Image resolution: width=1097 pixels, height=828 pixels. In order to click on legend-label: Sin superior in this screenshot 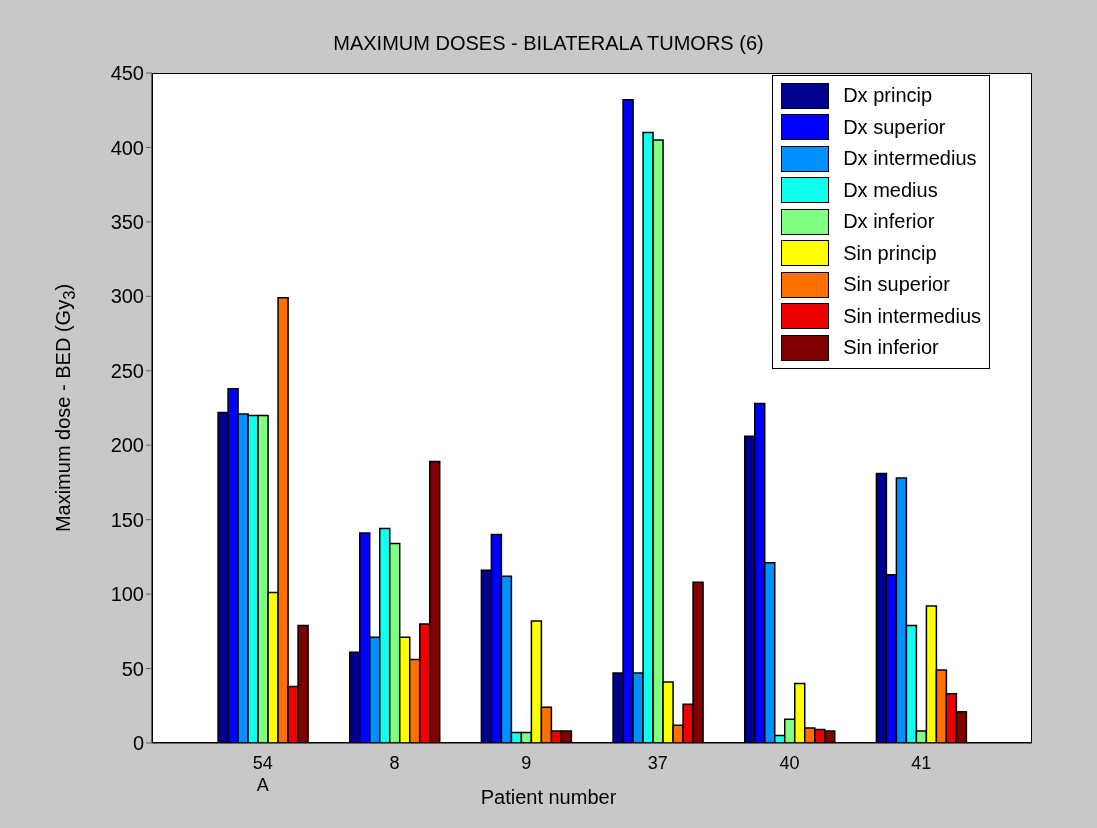, I will do `click(896, 285)`.